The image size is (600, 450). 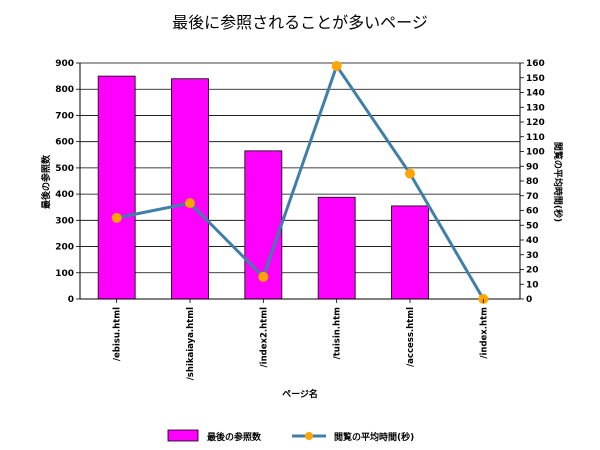 I want to click on y2-tick-label: 100, so click(x=535, y=153).